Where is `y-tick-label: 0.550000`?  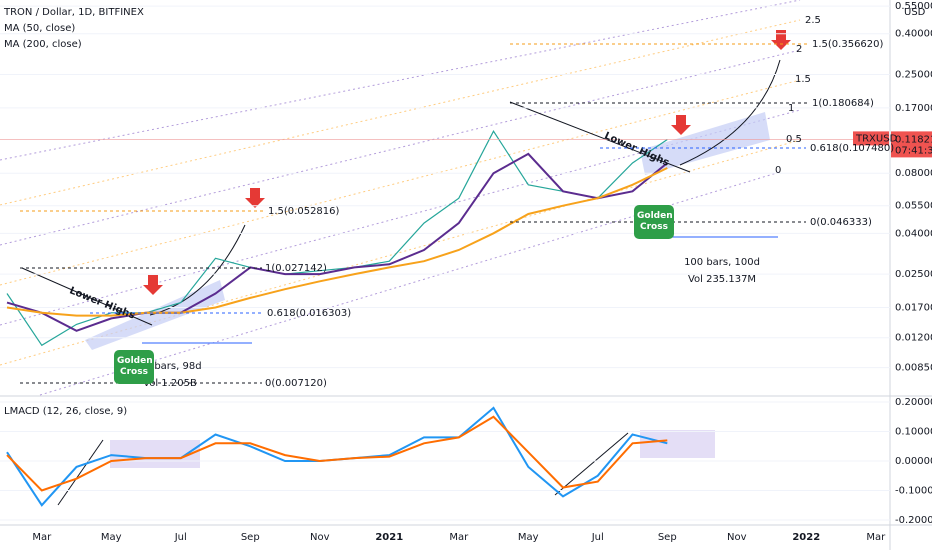
y-tick-label: 0.550000 is located at coordinates (913, 6).